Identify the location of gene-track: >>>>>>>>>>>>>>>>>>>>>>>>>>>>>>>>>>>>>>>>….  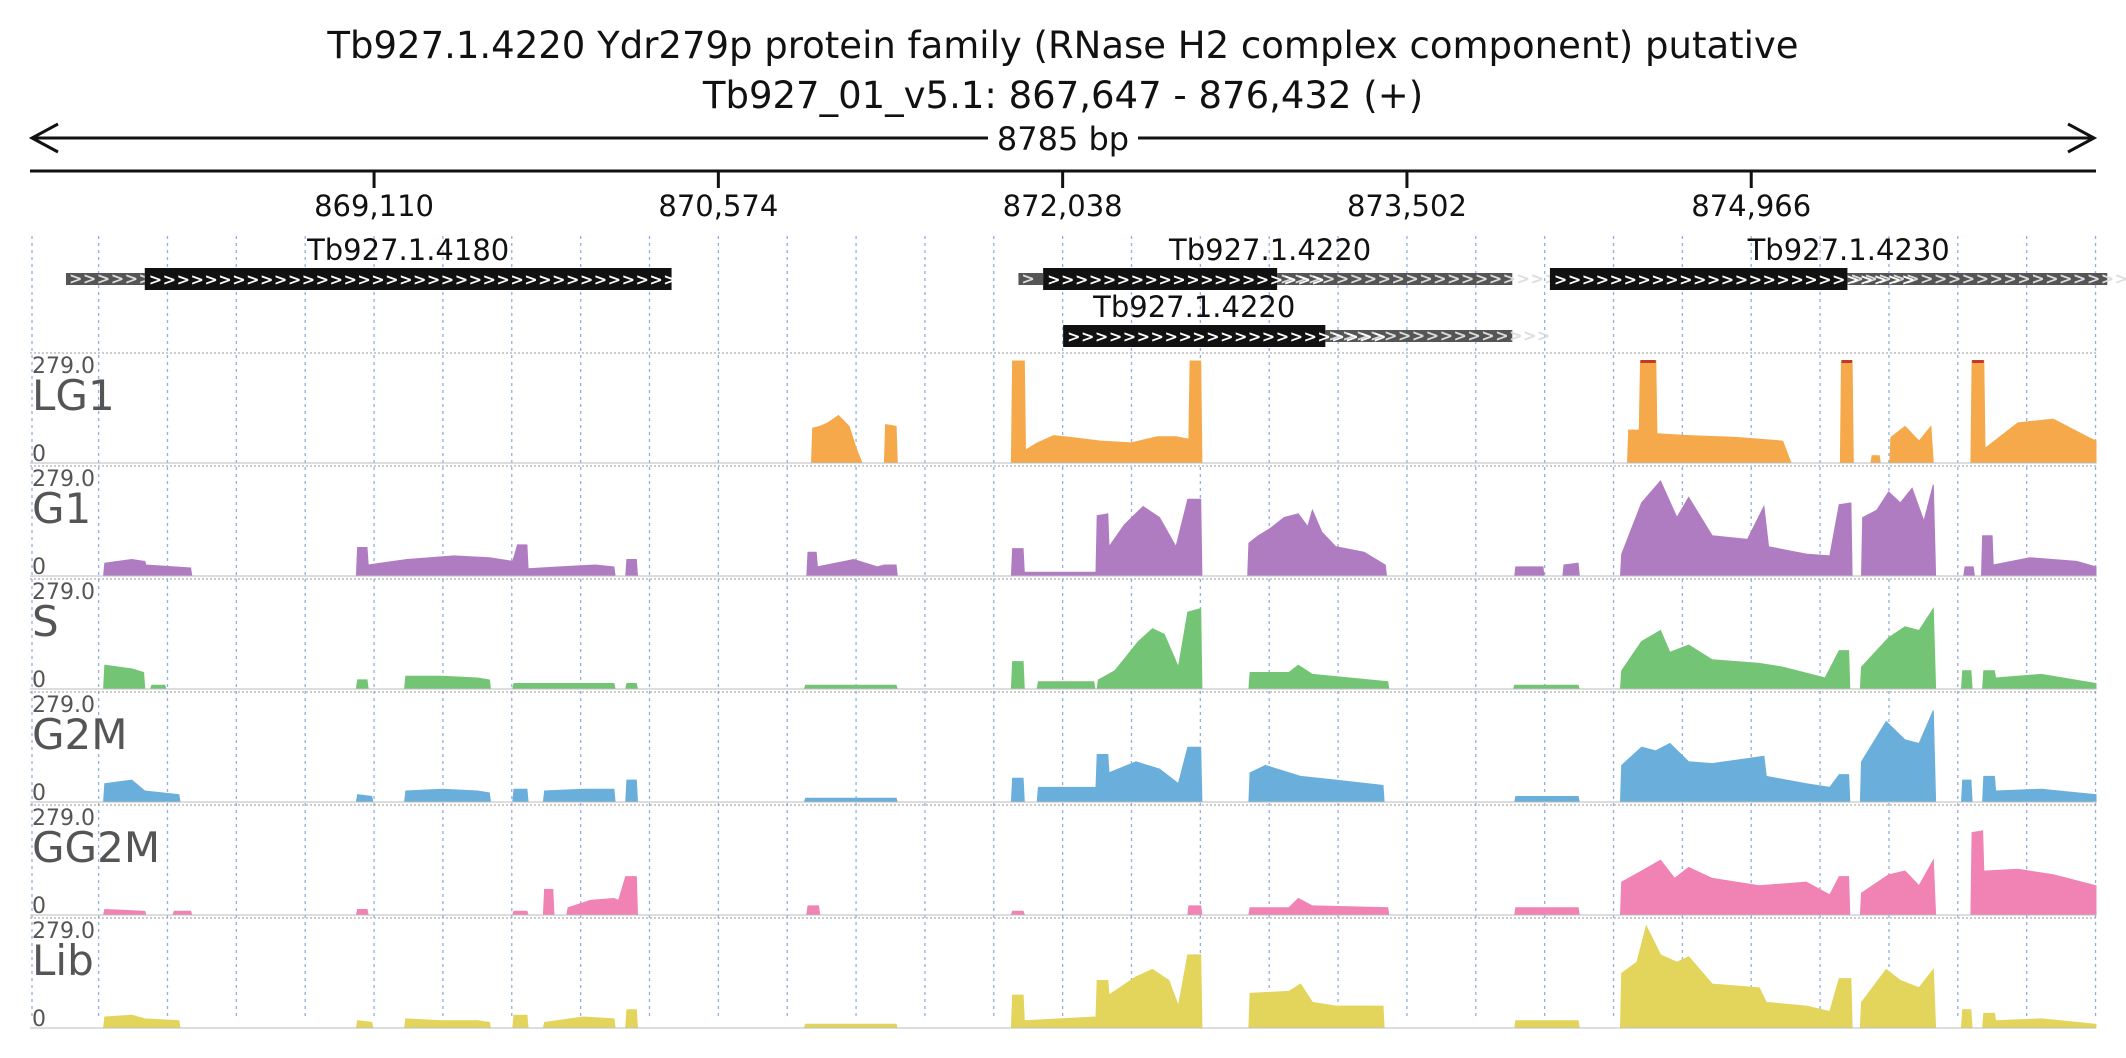
(1095, 290).